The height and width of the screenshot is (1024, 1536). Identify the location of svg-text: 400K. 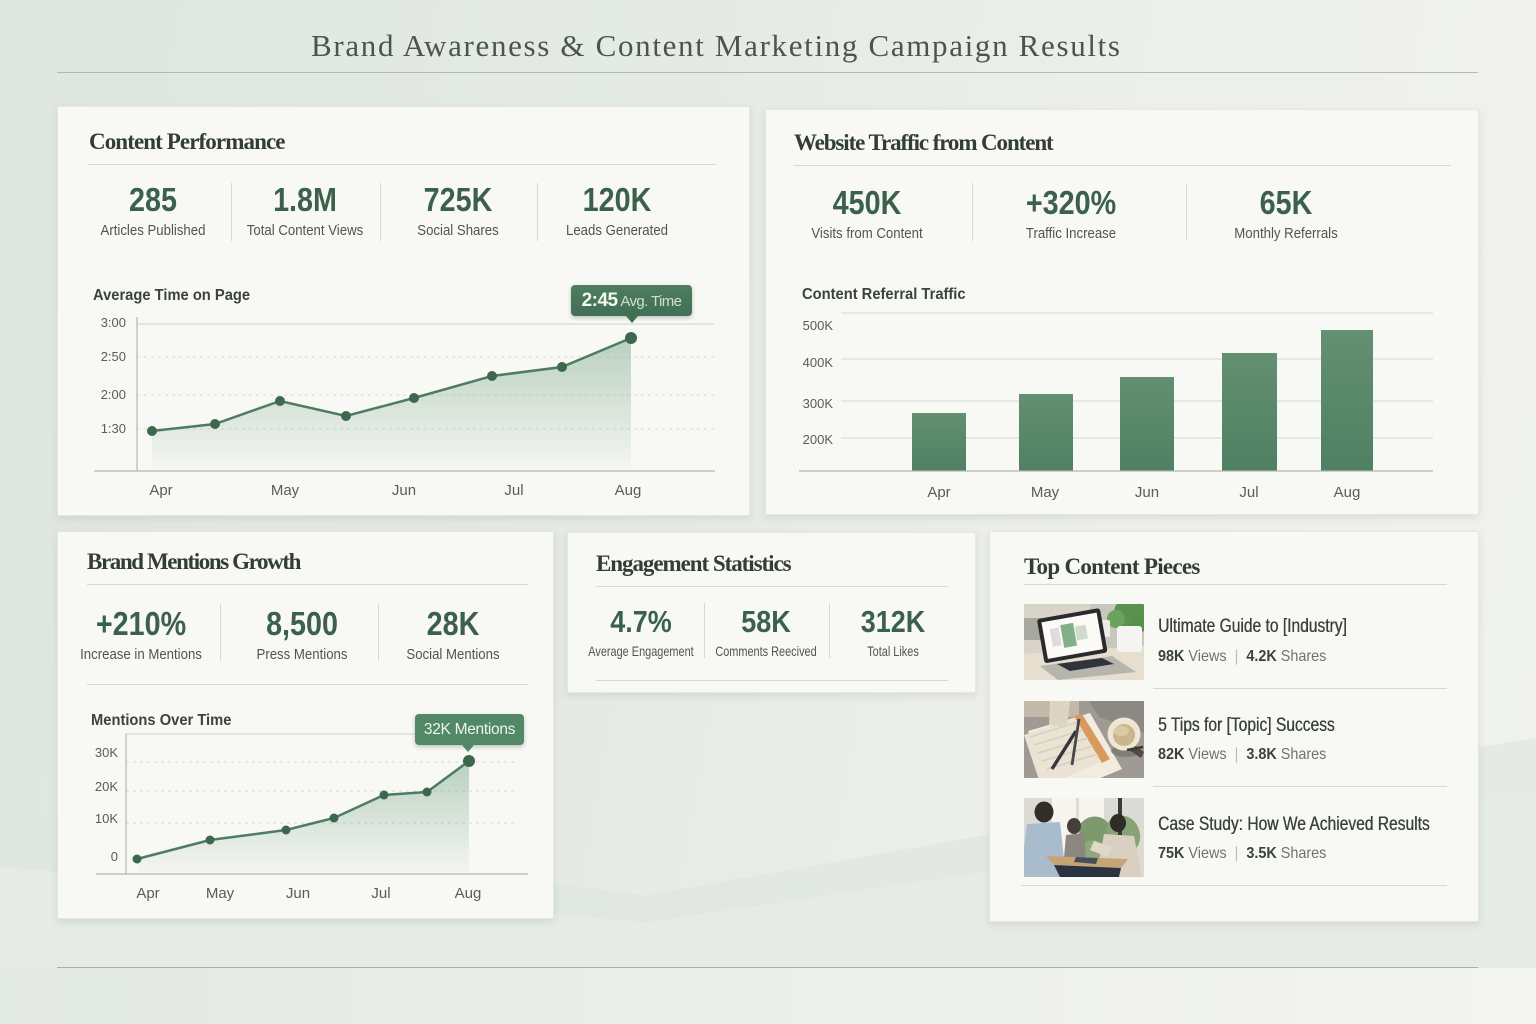
(818, 362).